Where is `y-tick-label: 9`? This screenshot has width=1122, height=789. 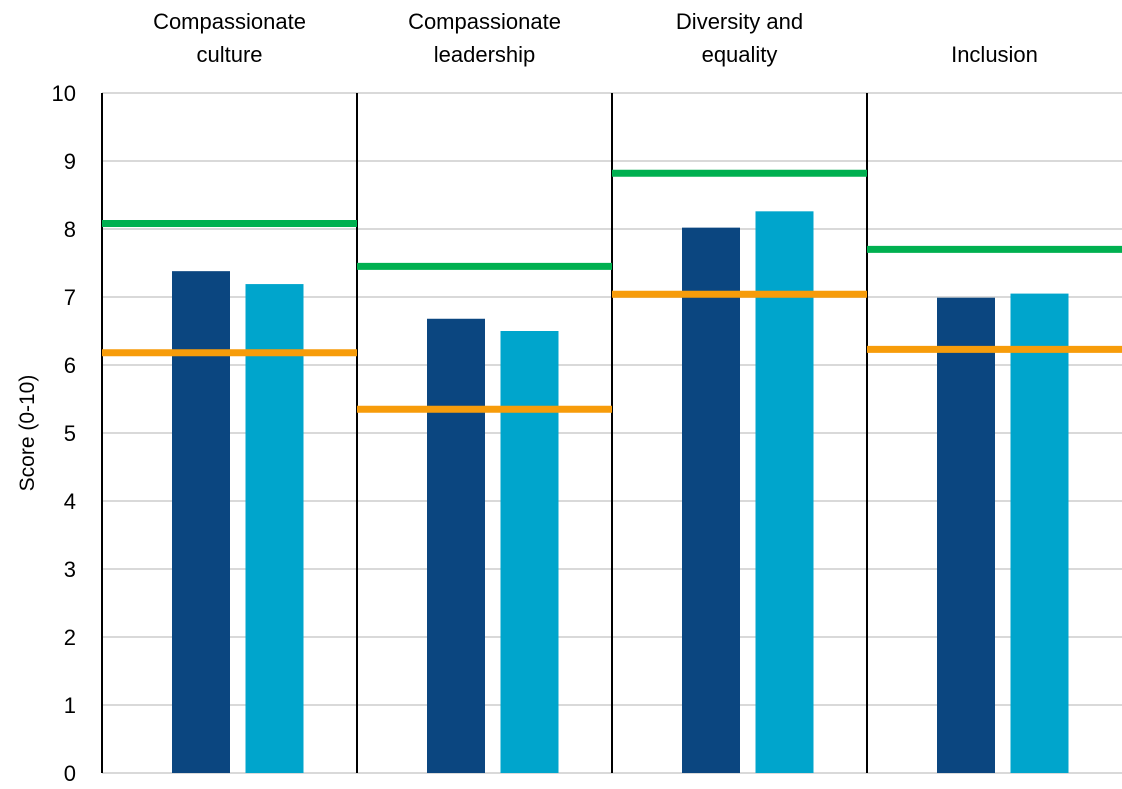 y-tick-label: 9 is located at coordinates (70, 161).